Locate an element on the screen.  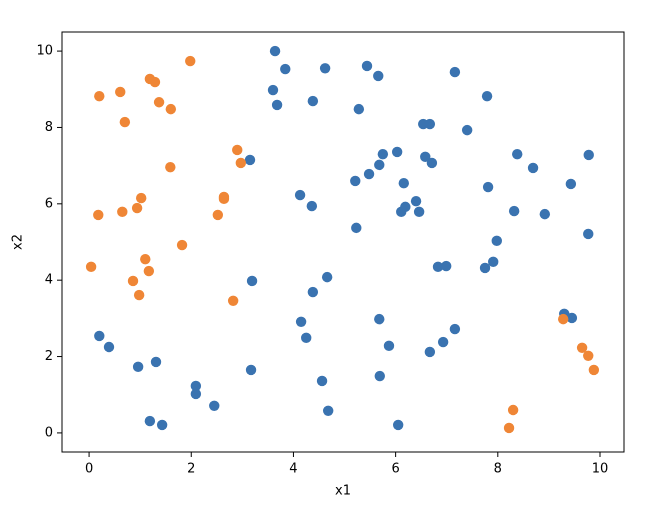
x-tick-label: 2 is located at coordinates (191, 469).